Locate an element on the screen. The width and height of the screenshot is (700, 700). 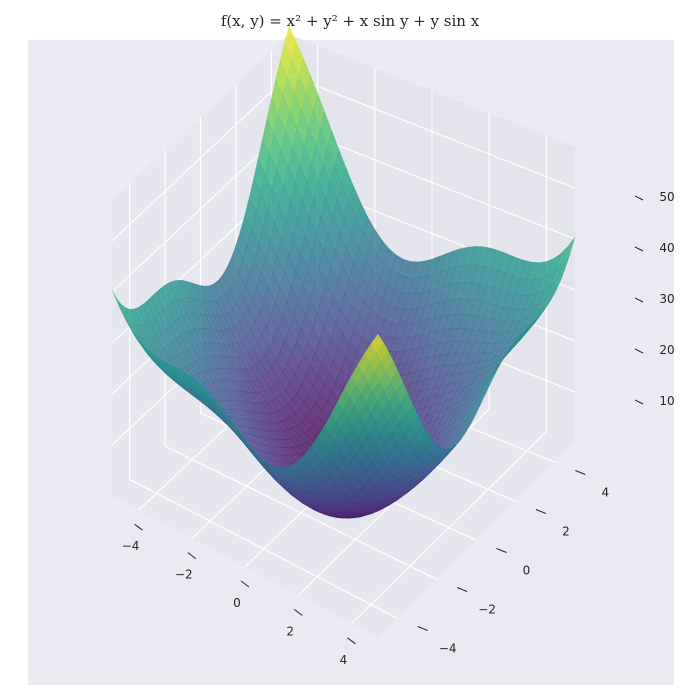
x-tick-label: −4 is located at coordinates (131, 546).